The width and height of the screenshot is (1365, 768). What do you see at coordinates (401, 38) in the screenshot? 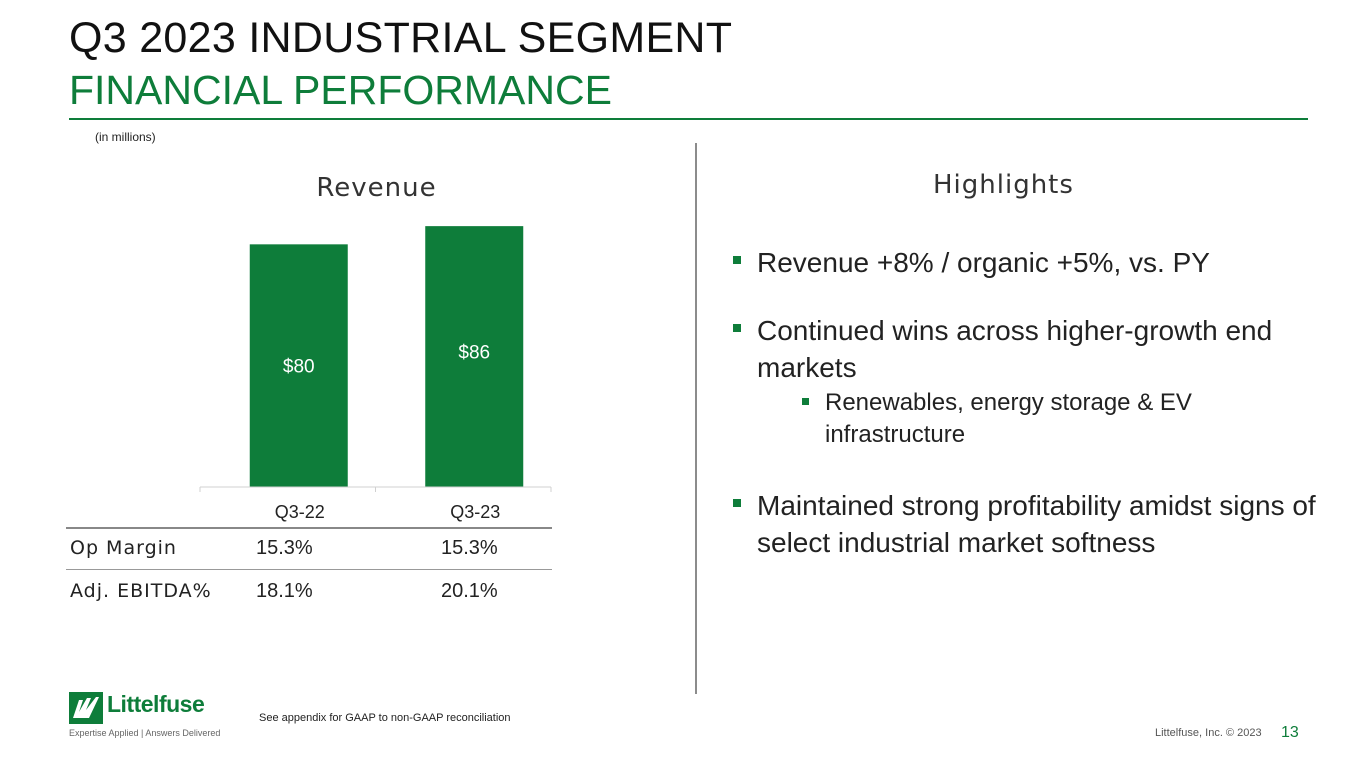
I see `page-title: Q3 2023 INDUSTRIAL SEGMENT` at bounding box center [401, 38].